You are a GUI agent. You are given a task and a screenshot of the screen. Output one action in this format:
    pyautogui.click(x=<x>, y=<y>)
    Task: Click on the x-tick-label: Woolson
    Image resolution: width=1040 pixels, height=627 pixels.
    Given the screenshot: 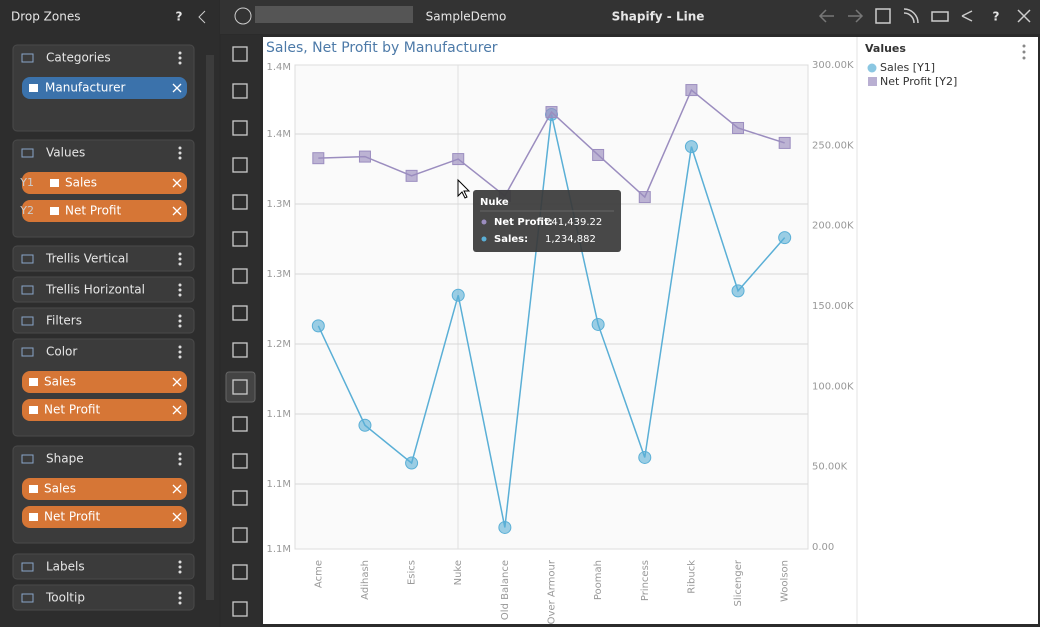 What is the action you would take?
    pyautogui.click(x=785, y=581)
    